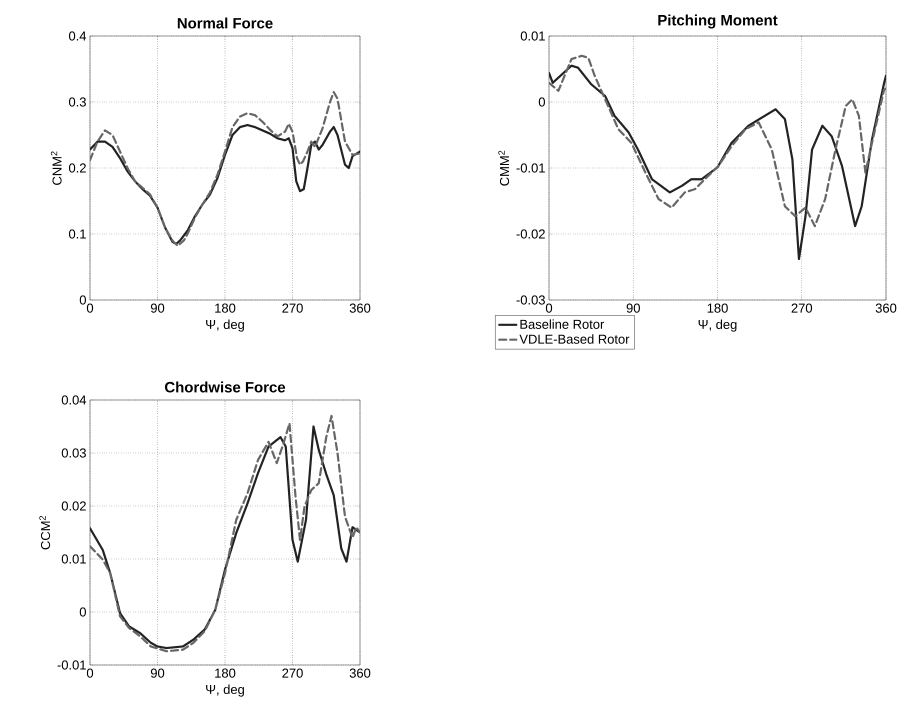 This screenshot has width=903, height=718. Describe the element at coordinates (504, 168) in the screenshot. I see `y-axis-title: CMM$^{2}$` at that location.